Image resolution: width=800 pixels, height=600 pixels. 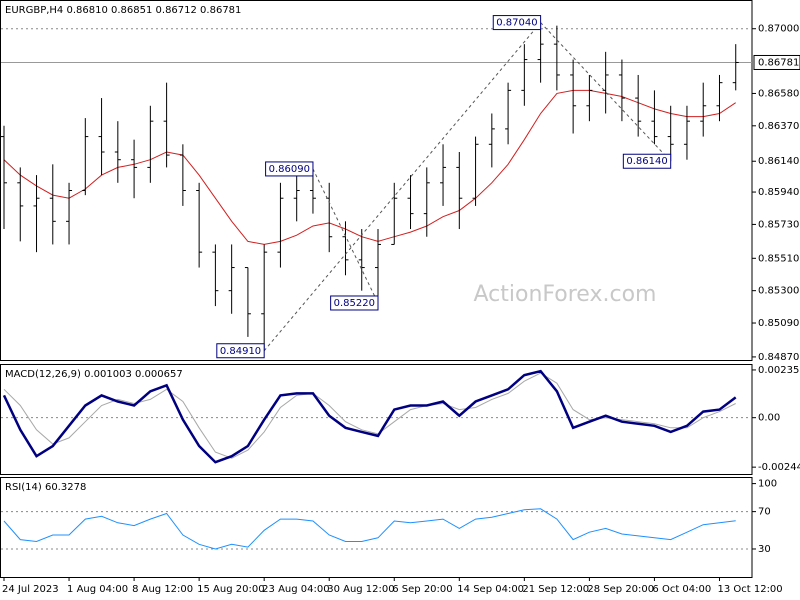 What do you see at coordinates (778, 161) in the screenshot?
I see `y-tick-label: 0.86140` at bounding box center [778, 161].